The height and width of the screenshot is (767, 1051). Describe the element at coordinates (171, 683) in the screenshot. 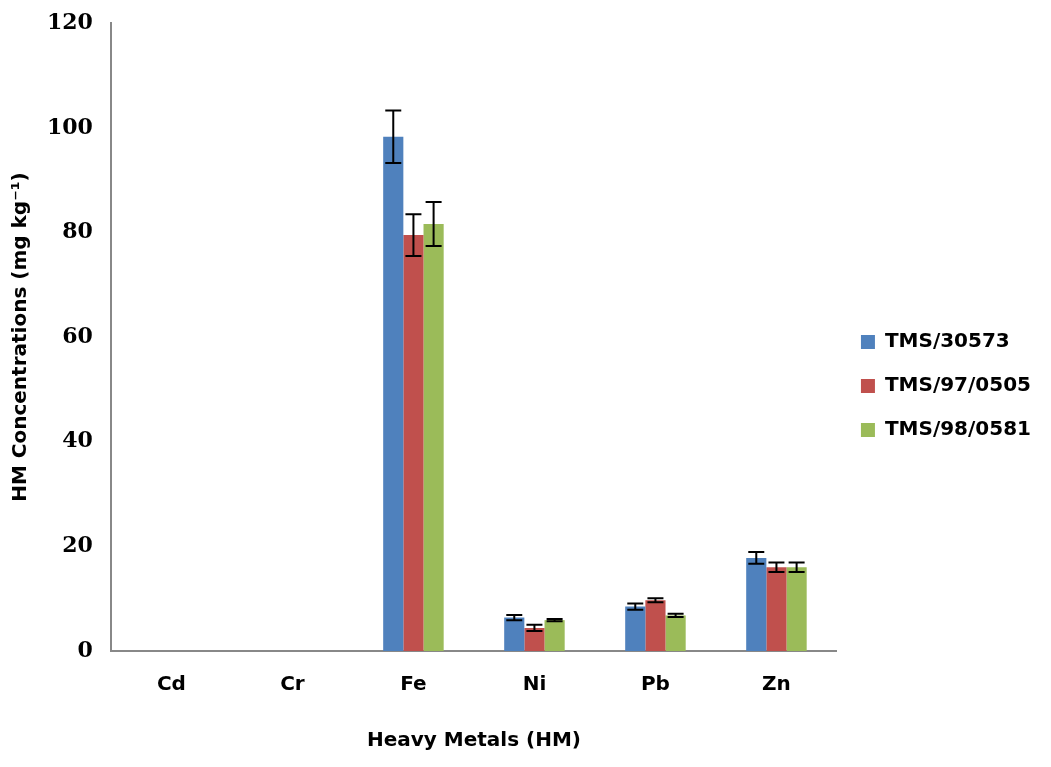

I see `x-tick-label: Cd` at that location.